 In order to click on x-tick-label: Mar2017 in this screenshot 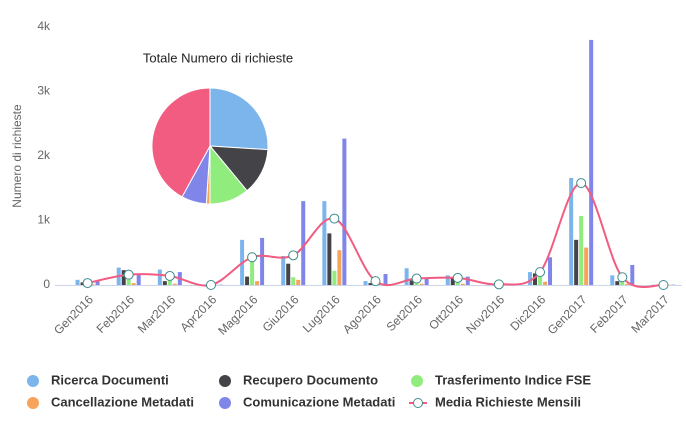, I will do `click(650, 314)`.